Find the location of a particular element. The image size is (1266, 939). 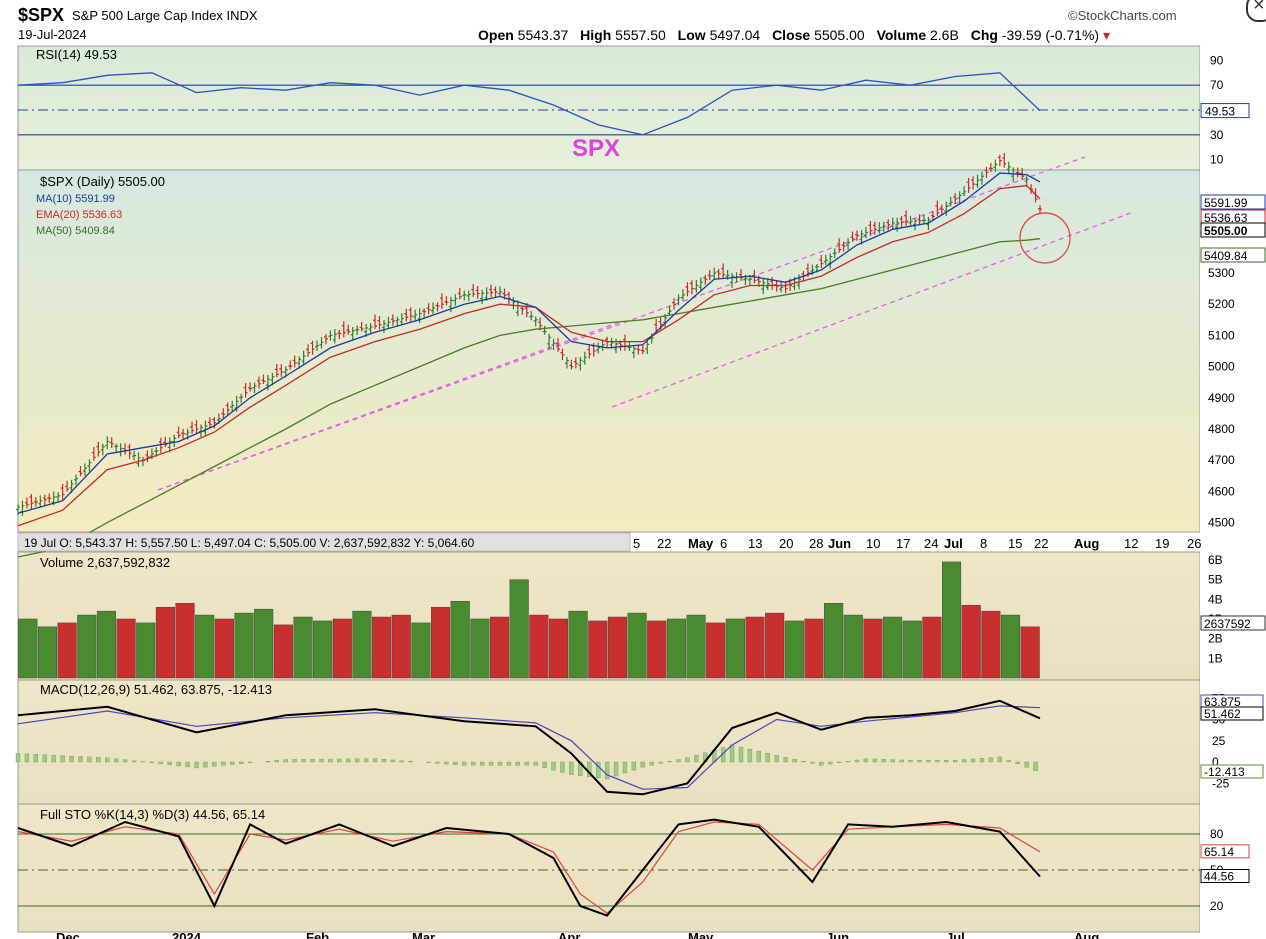

x-axis-label: 17 is located at coordinates (903, 543).